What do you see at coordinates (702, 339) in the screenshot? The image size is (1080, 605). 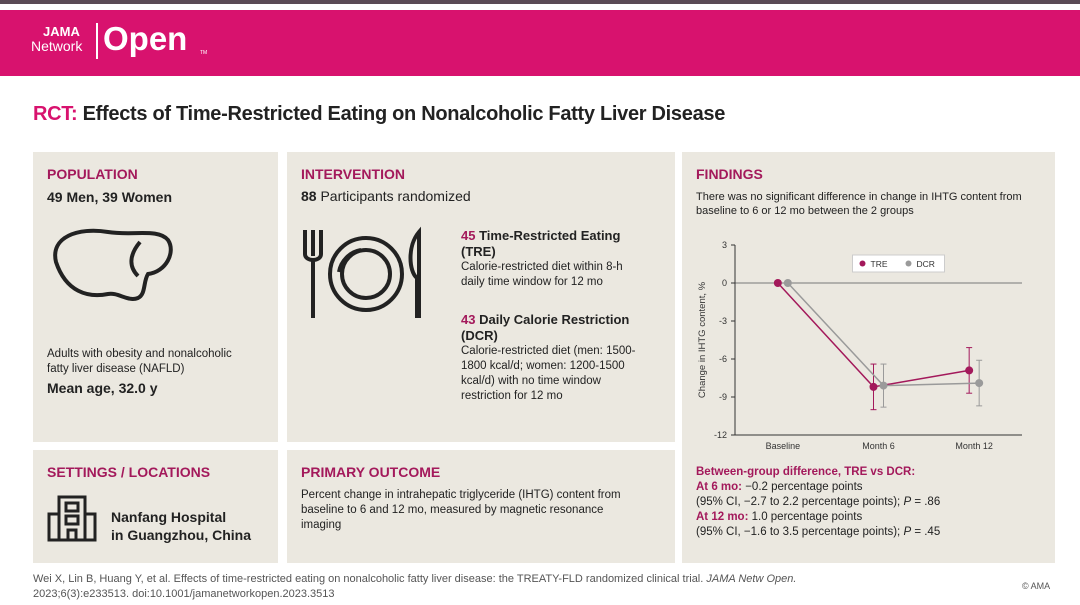 I see `y-axis-label: Change in IHTG content, %` at bounding box center [702, 339].